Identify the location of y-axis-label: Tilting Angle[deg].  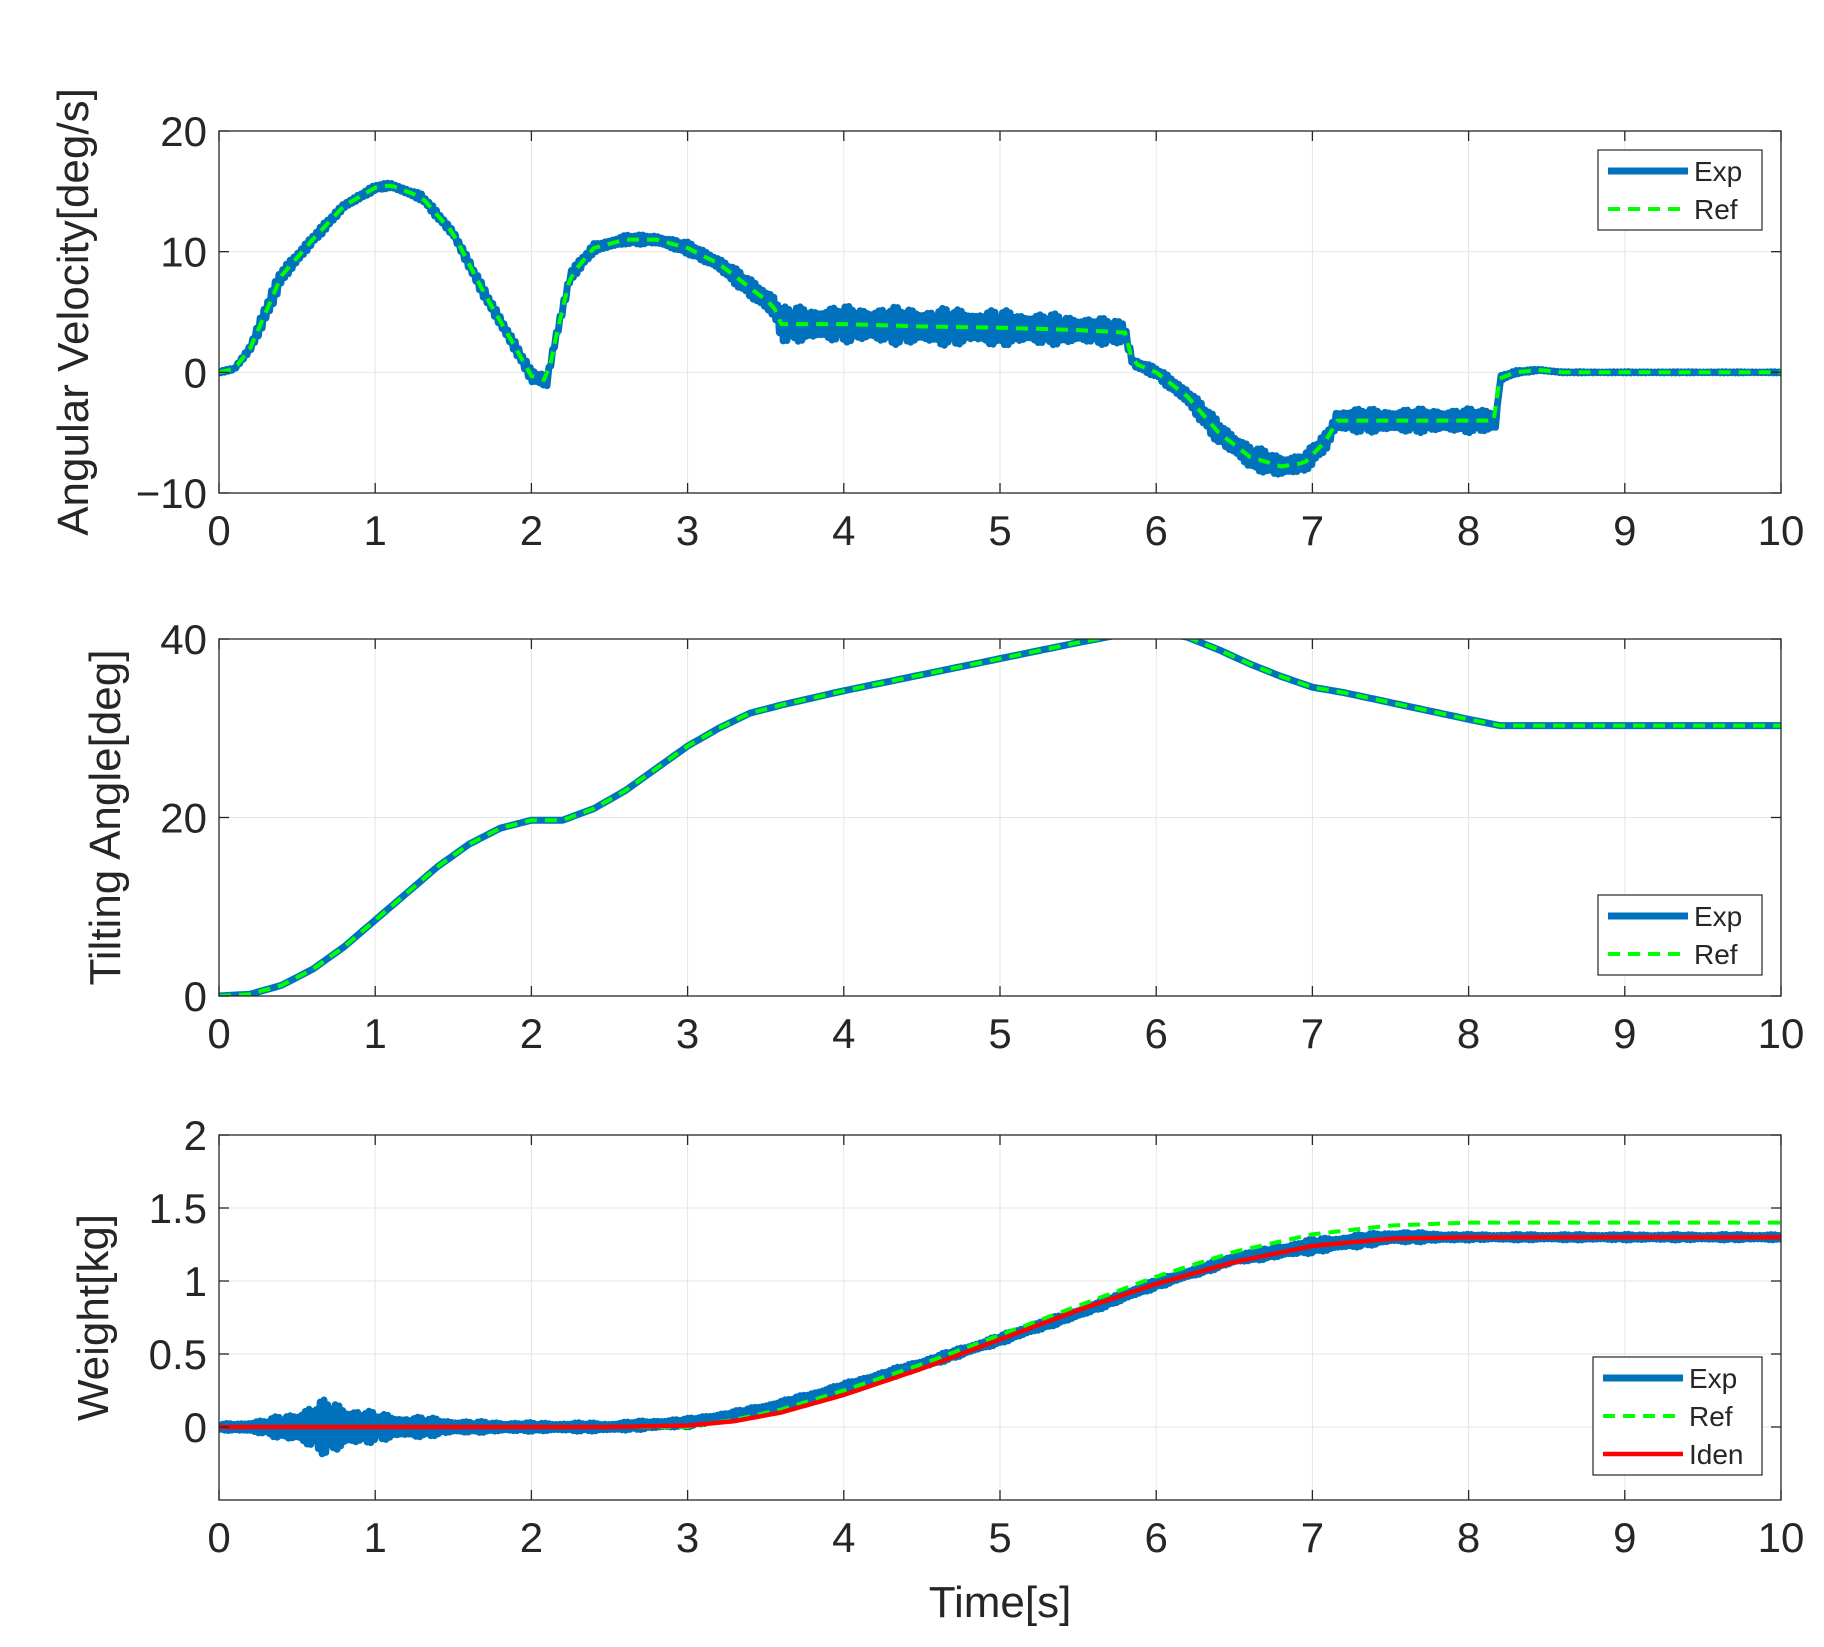
(105, 818).